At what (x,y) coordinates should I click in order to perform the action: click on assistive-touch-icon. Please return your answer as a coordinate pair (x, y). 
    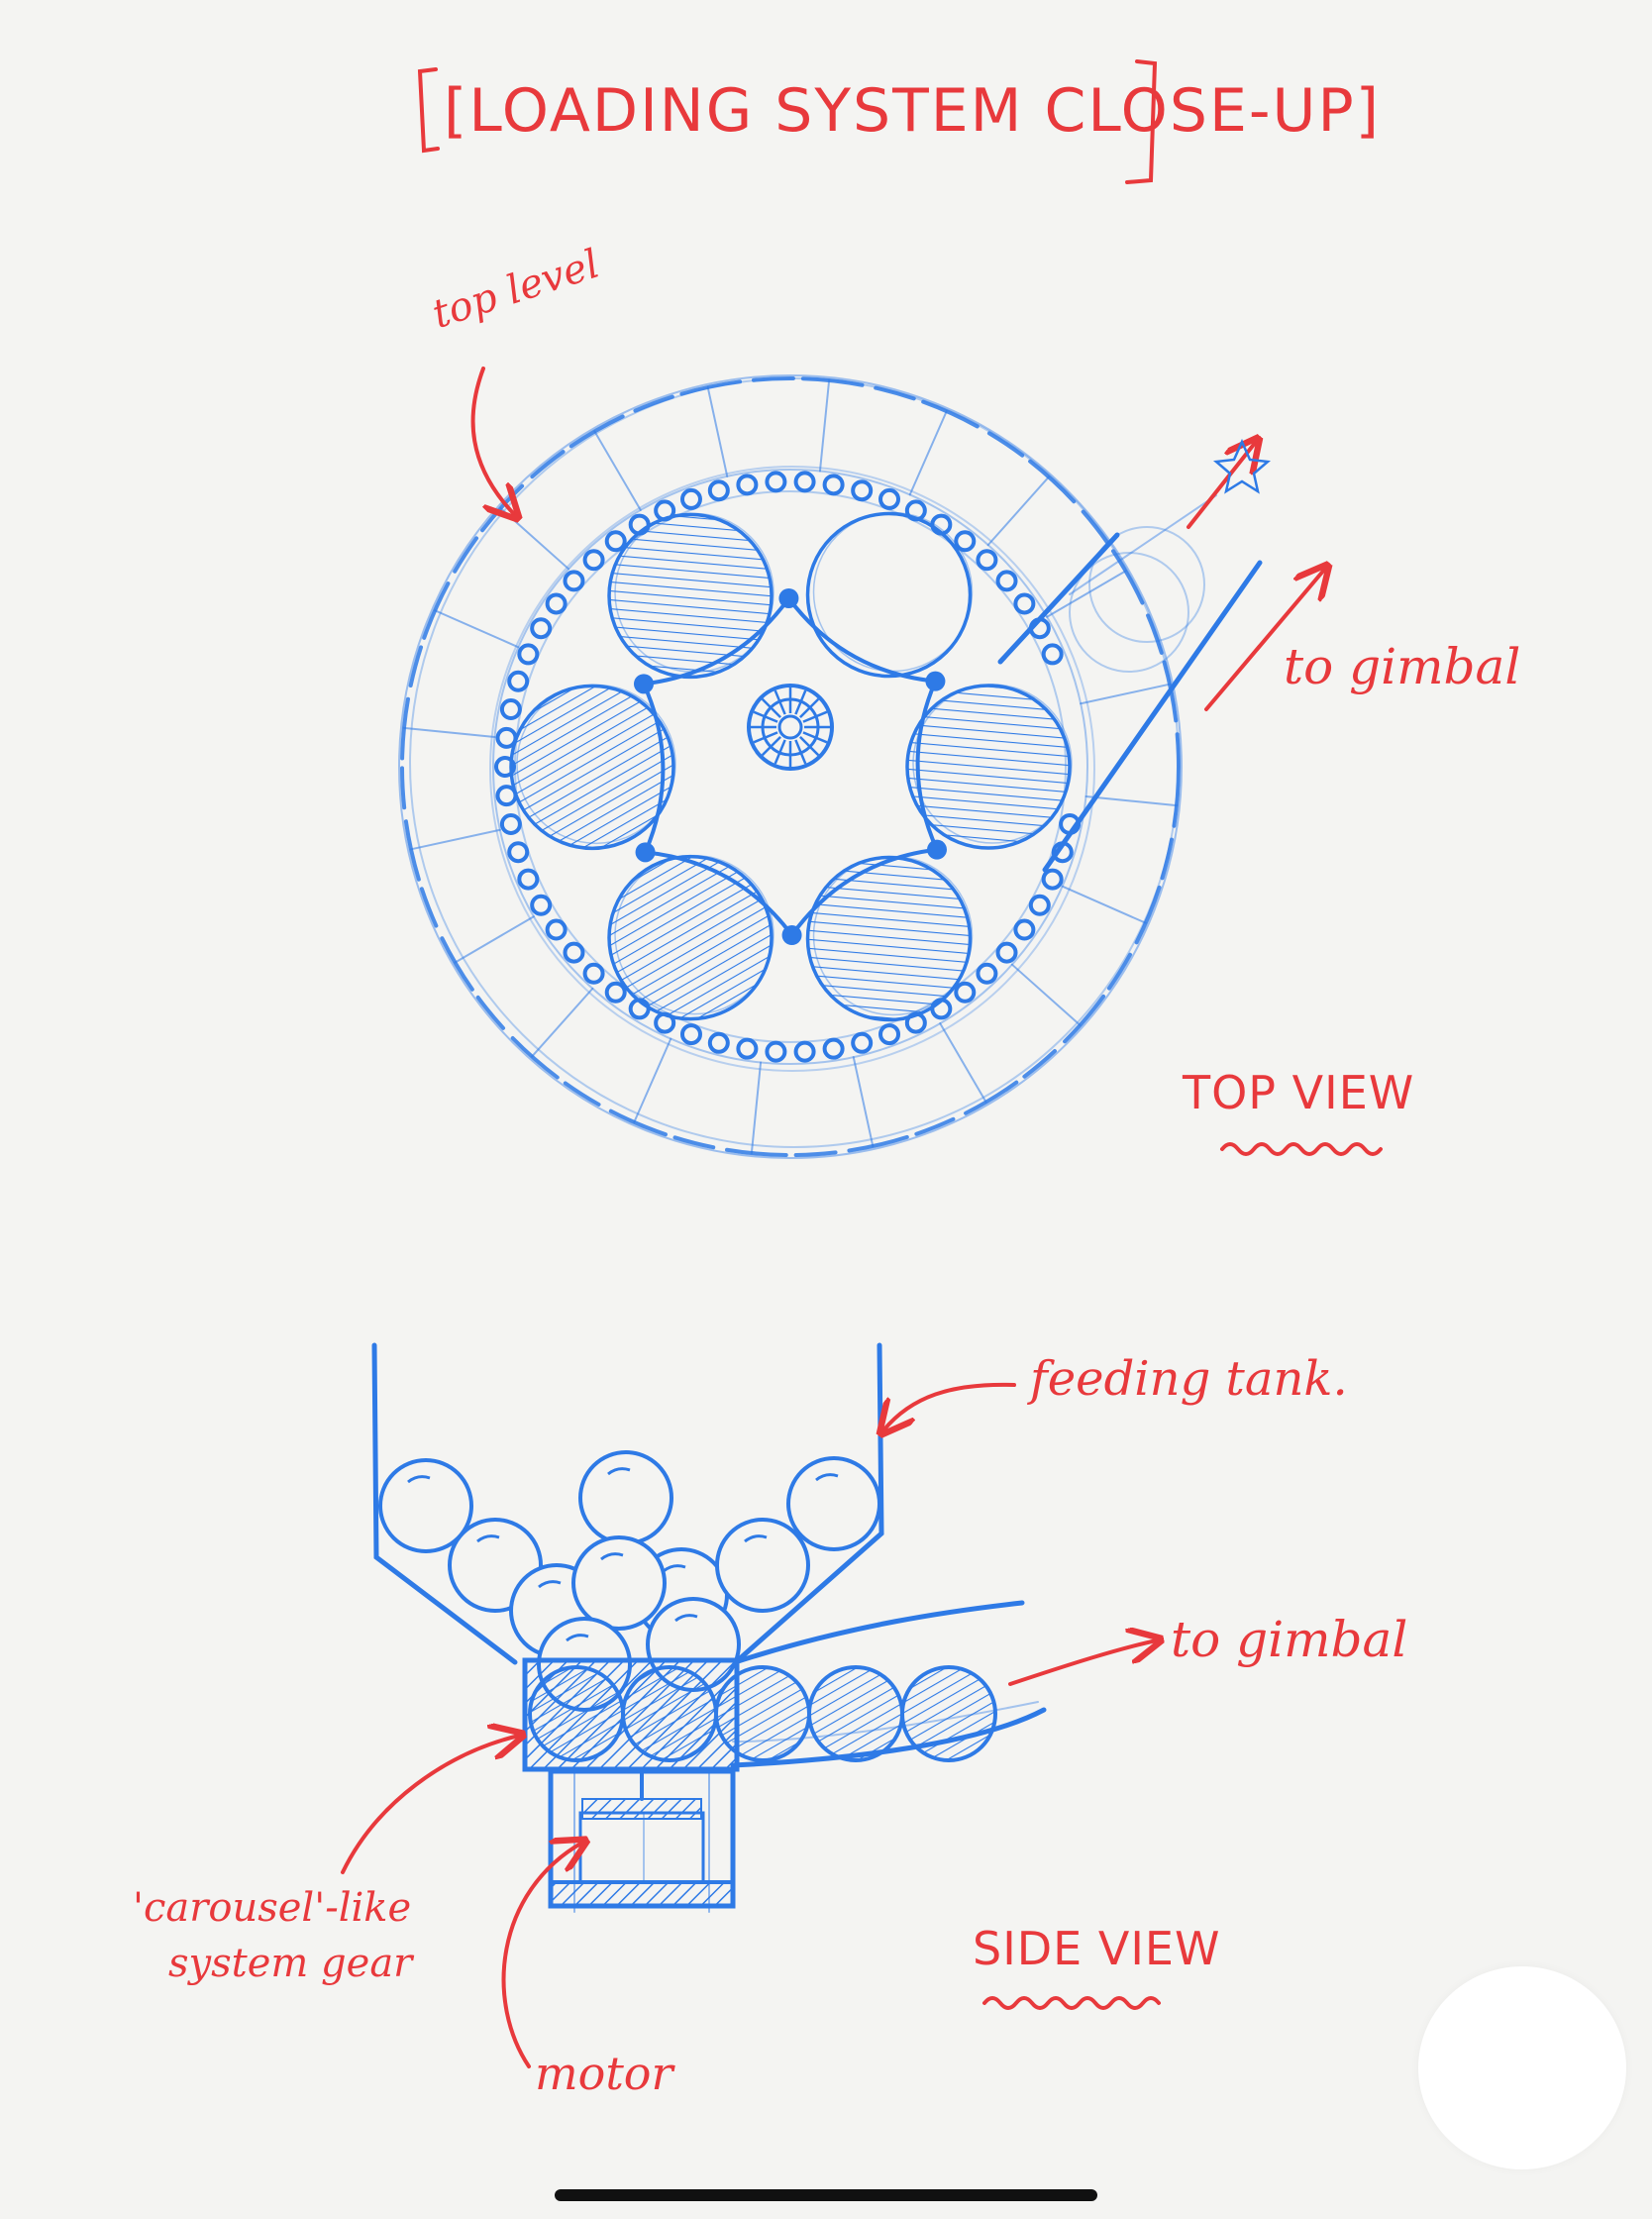
    Looking at the image, I should click on (1522, 2067).